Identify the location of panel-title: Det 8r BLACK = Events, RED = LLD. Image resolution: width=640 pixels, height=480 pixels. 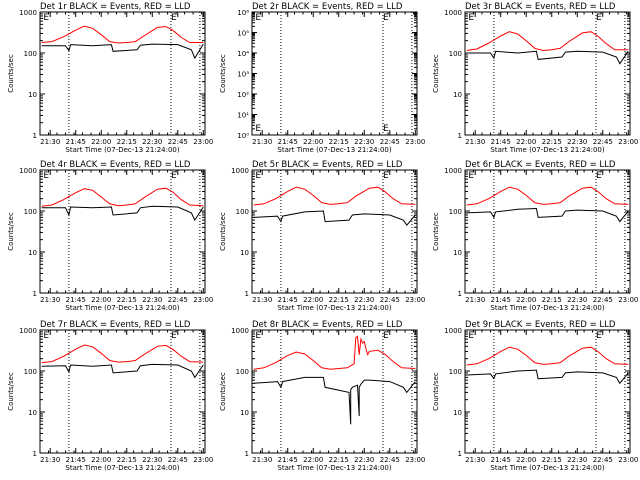
(327, 325).